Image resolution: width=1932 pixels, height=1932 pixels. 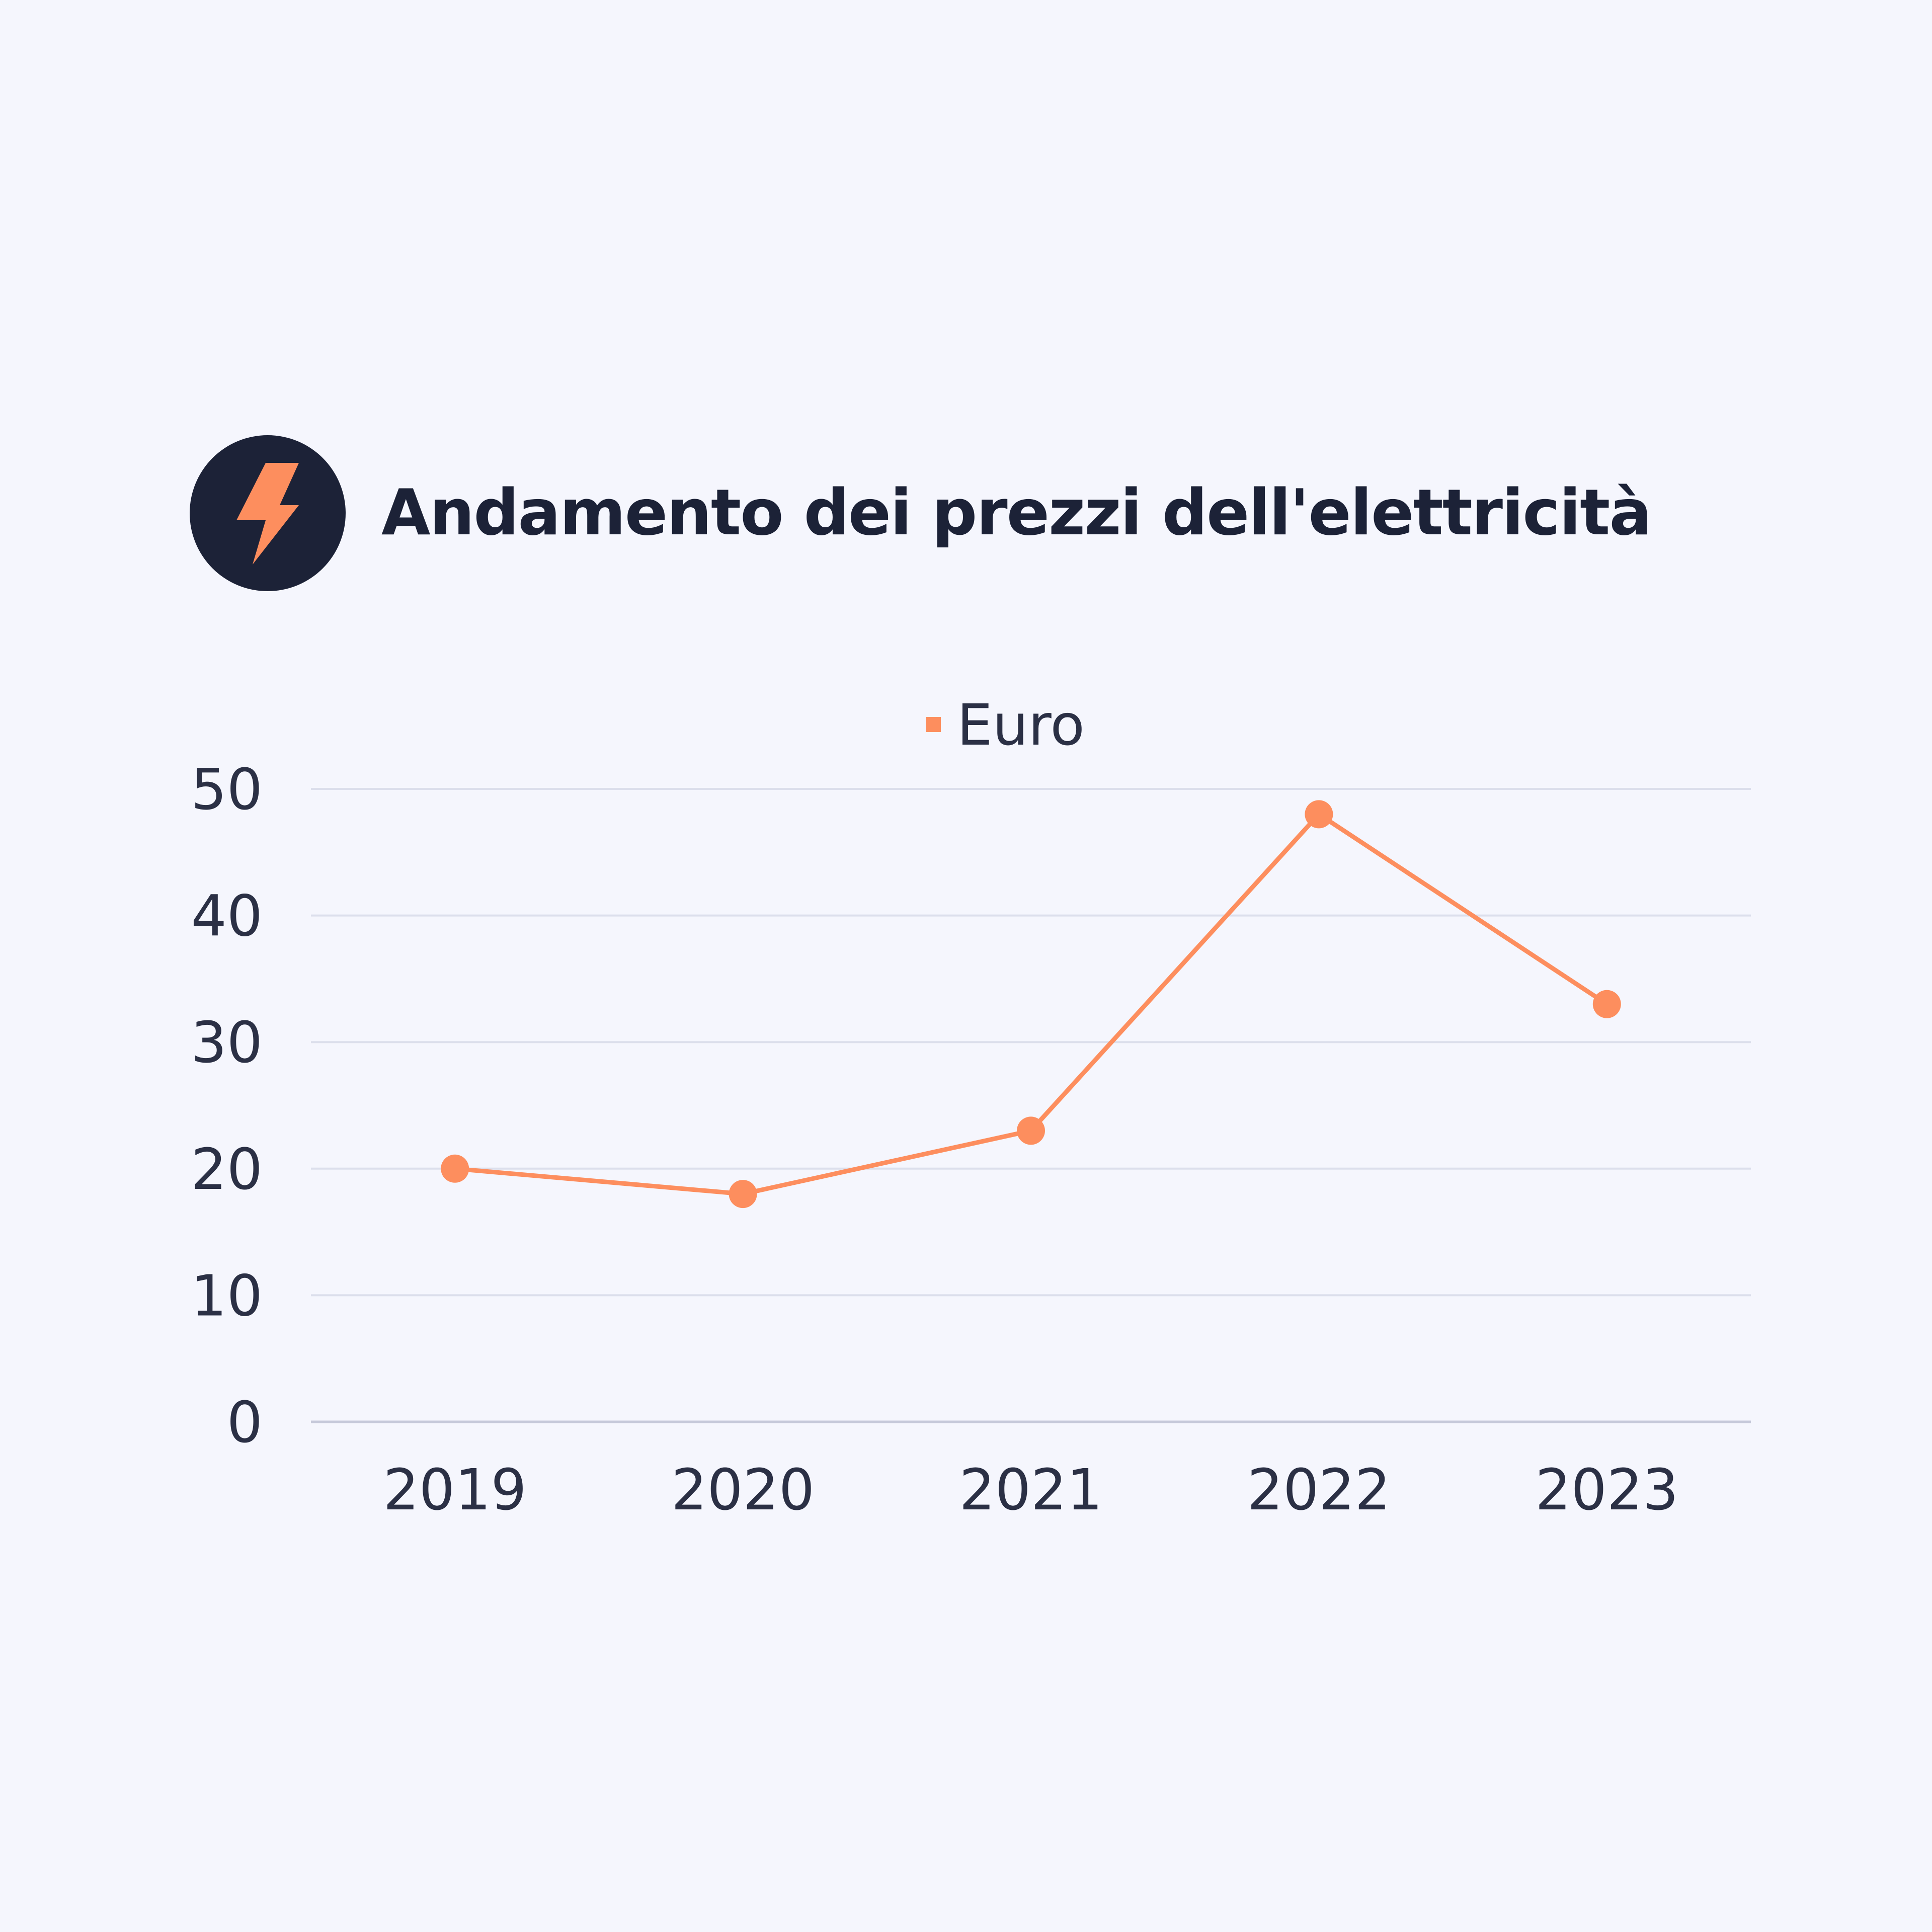 What do you see at coordinates (1319, 814) in the screenshot?
I see `data-point-2022` at bounding box center [1319, 814].